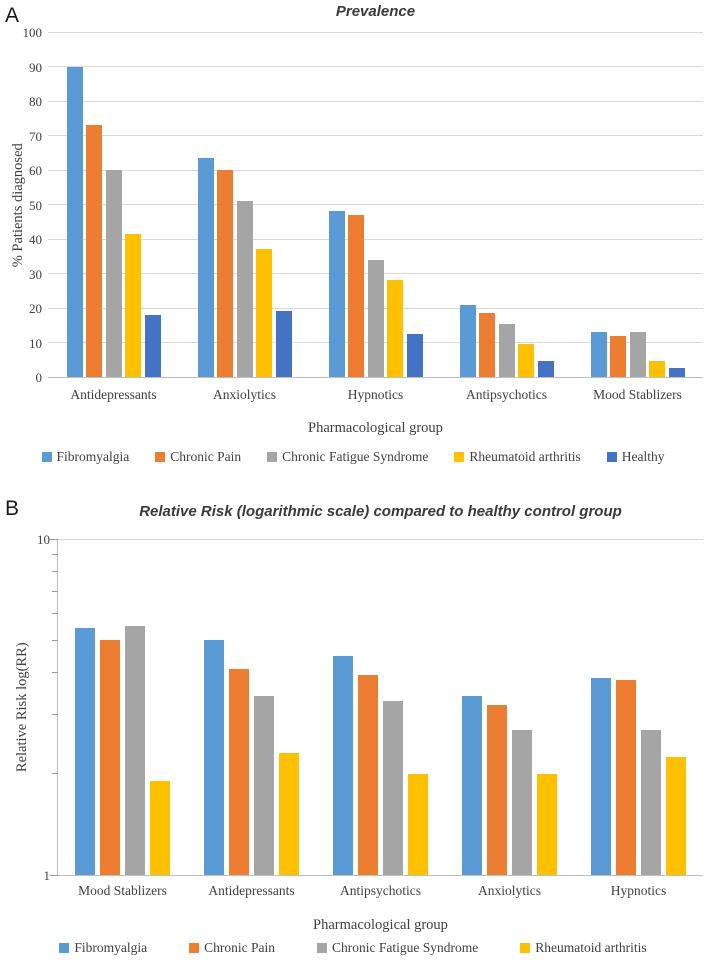 The image size is (706, 969). Describe the element at coordinates (32, 32) in the screenshot. I see `y-tick-label: 100` at that location.